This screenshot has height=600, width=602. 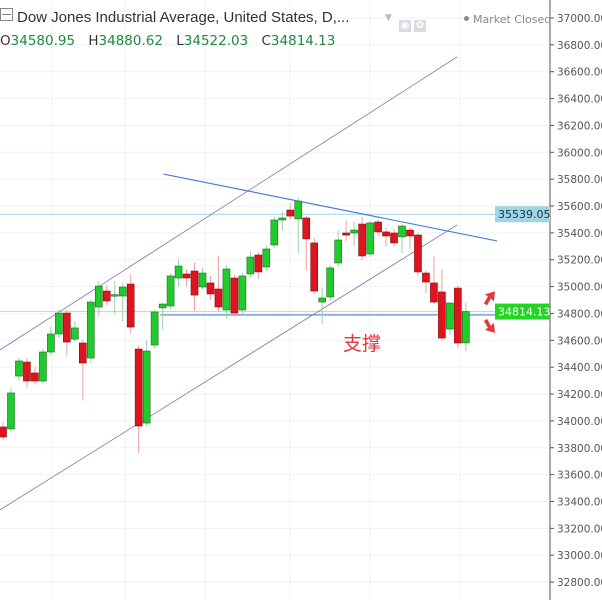 What do you see at coordinates (512, 19) in the screenshot?
I see `market-status-text: Market Closed` at bounding box center [512, 19].